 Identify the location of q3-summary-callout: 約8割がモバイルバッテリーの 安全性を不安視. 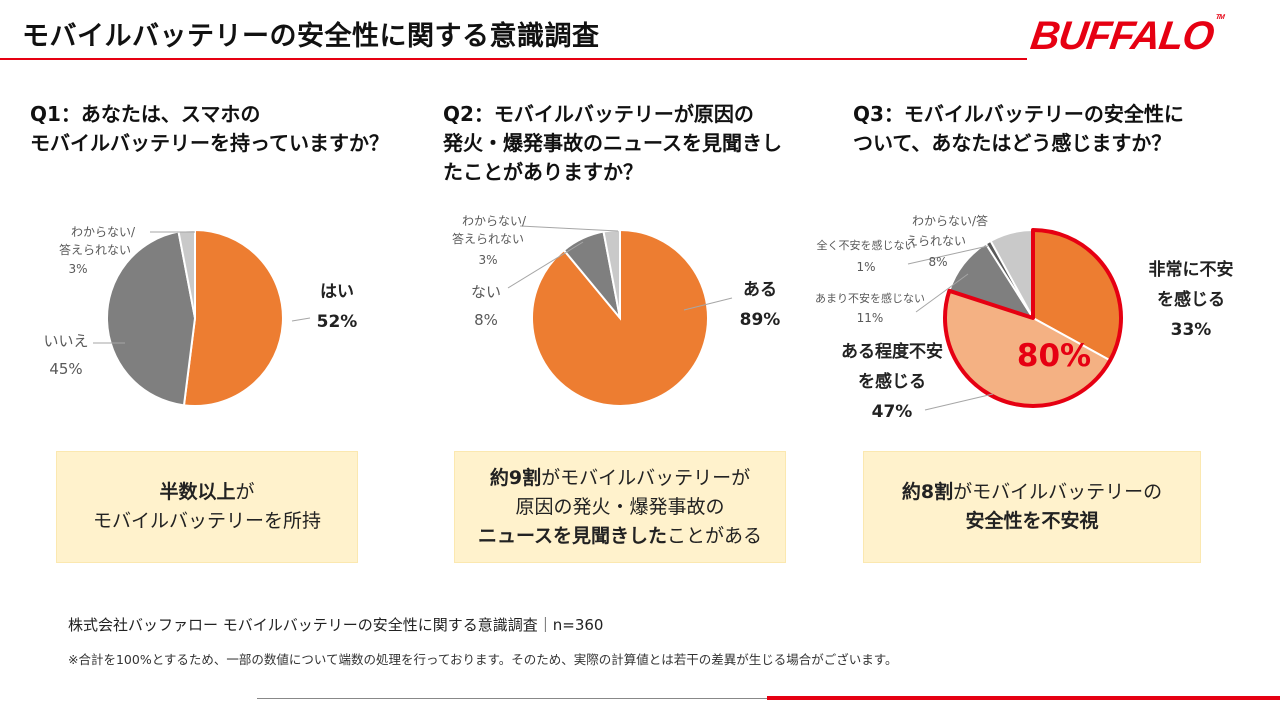
(1032, 507).